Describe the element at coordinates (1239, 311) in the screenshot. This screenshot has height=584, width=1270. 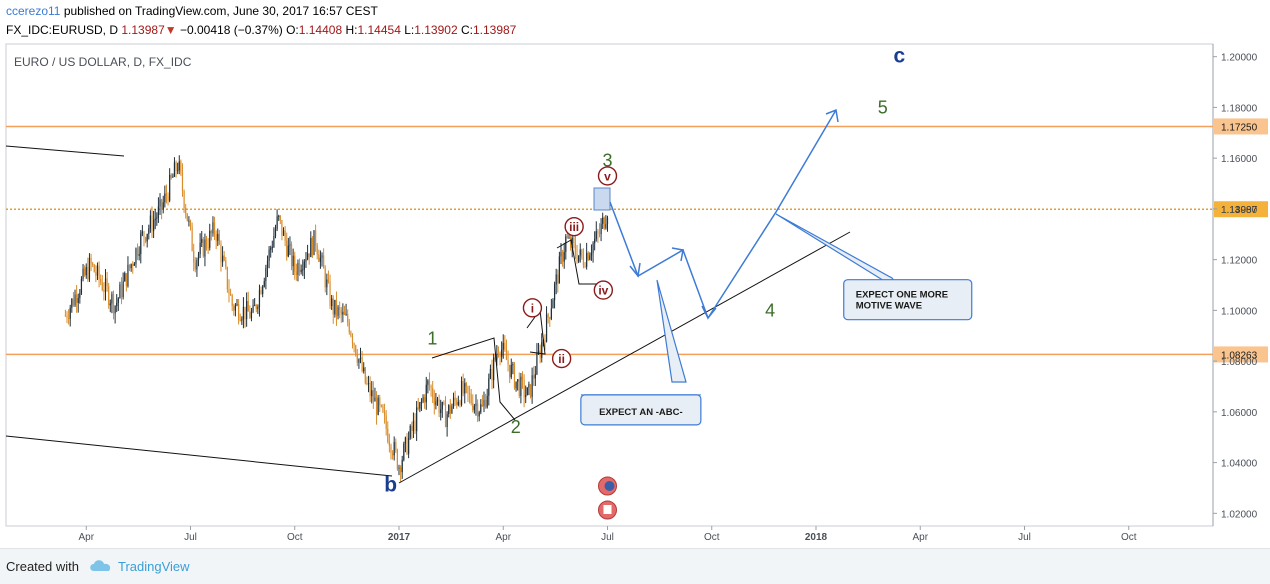
I see `y-tick-label: 1.10000` at that location.